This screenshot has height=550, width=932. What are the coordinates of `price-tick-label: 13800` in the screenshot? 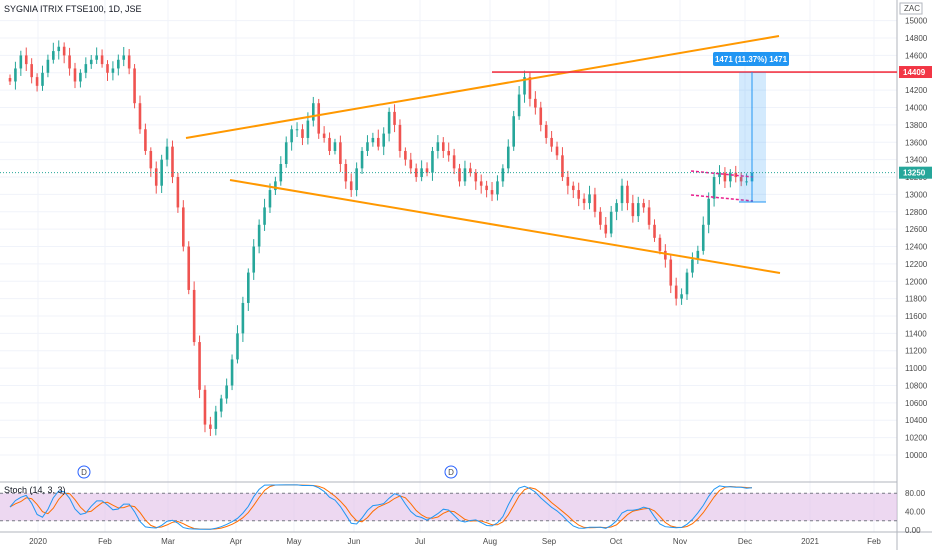 It's located at (916, 125).